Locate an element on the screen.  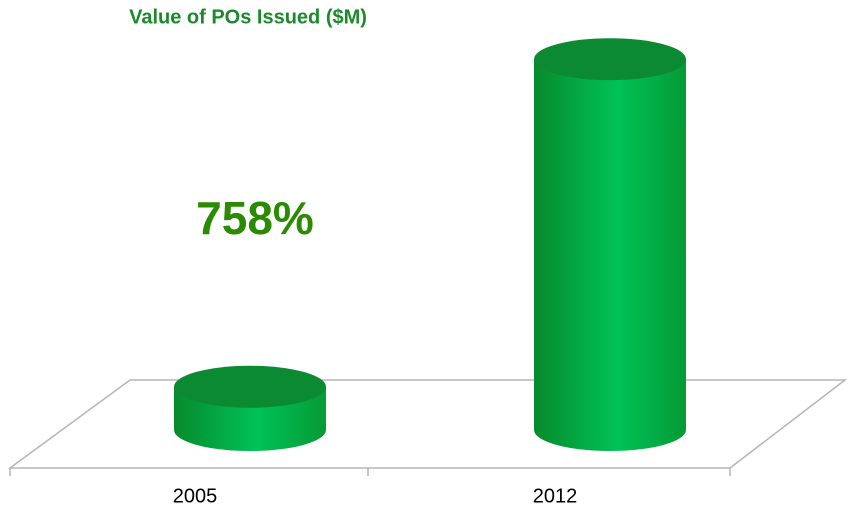
x-tick-label: 2012 is located at coordinates (555, 496).